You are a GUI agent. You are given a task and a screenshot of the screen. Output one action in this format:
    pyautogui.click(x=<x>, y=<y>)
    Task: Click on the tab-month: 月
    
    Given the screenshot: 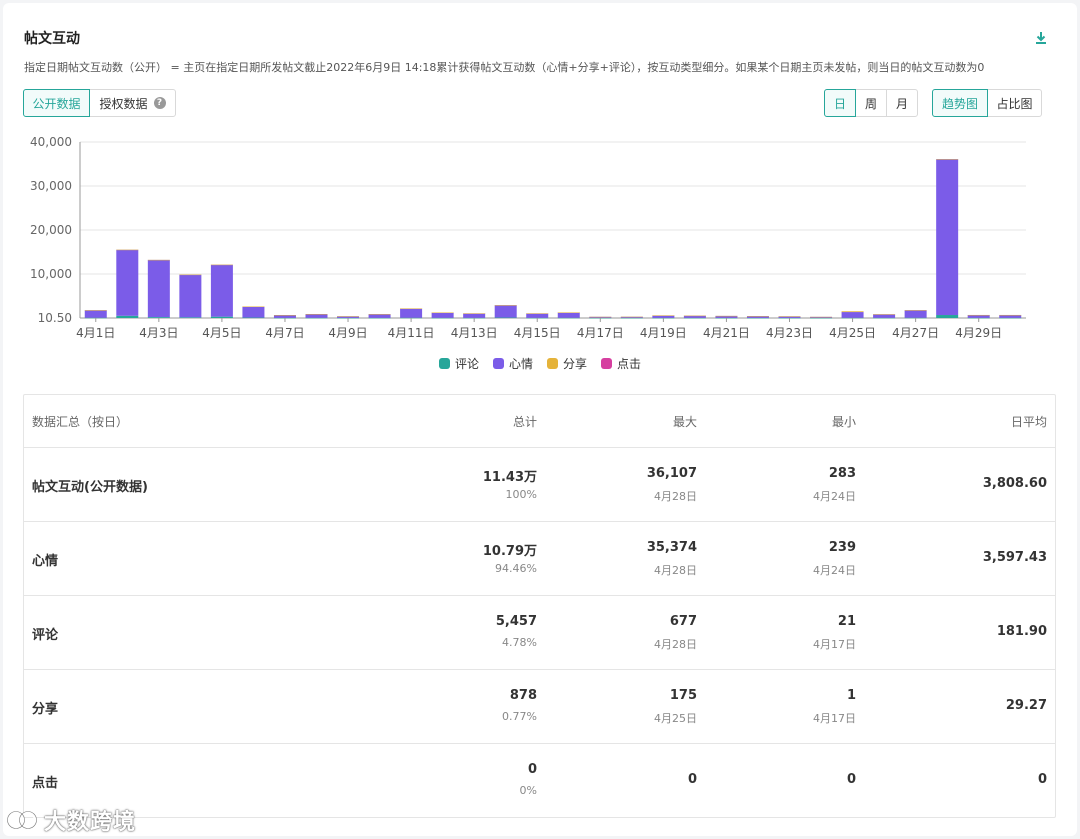 What is the action you would take?
    pyautogui.click(x=902, y=103)
    